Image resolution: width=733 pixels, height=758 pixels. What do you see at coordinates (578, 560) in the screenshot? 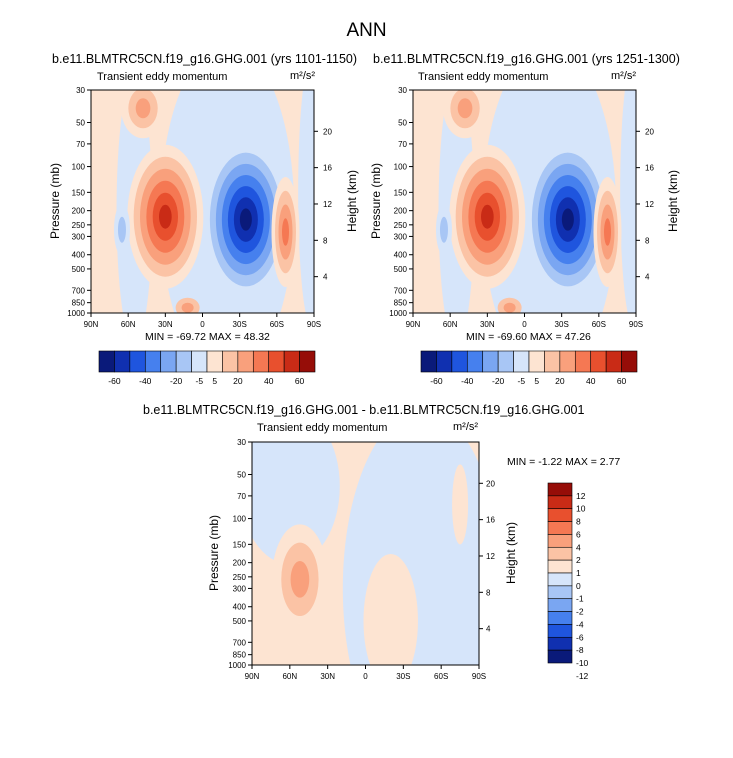
I see `diff-colorbar-label: 2` at bounding box center [578, 560].